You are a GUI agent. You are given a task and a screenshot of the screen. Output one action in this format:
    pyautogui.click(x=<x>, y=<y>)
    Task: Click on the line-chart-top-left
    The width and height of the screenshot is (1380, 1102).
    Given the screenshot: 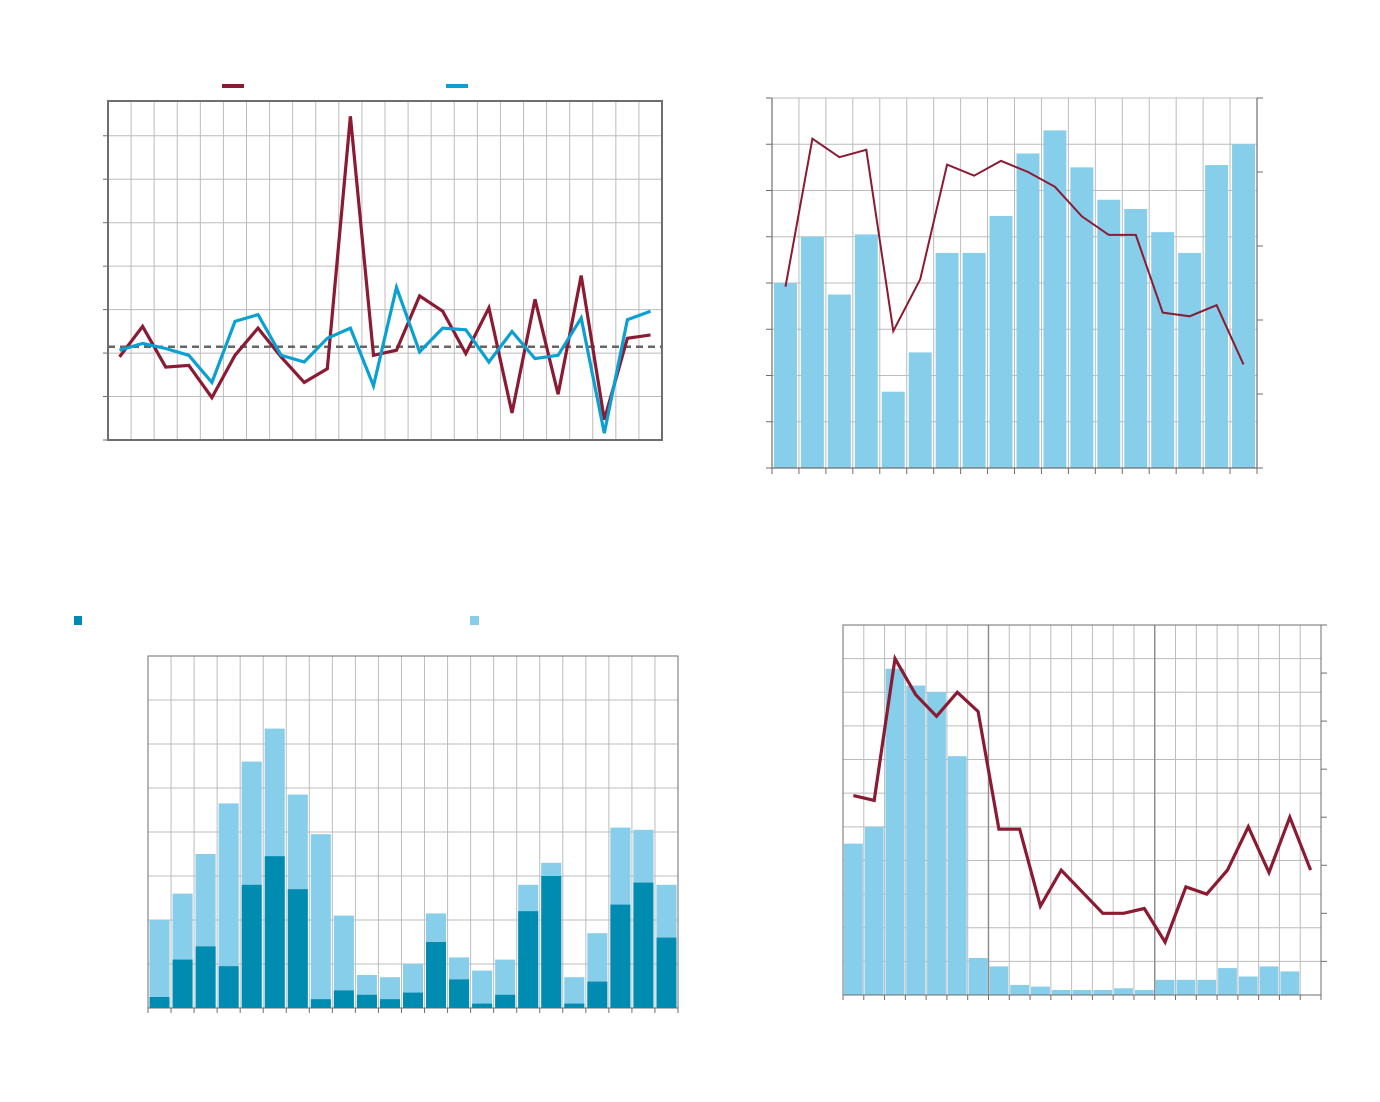 What is the action you would take?
    pyautogui.click(x=383, y=262)
    